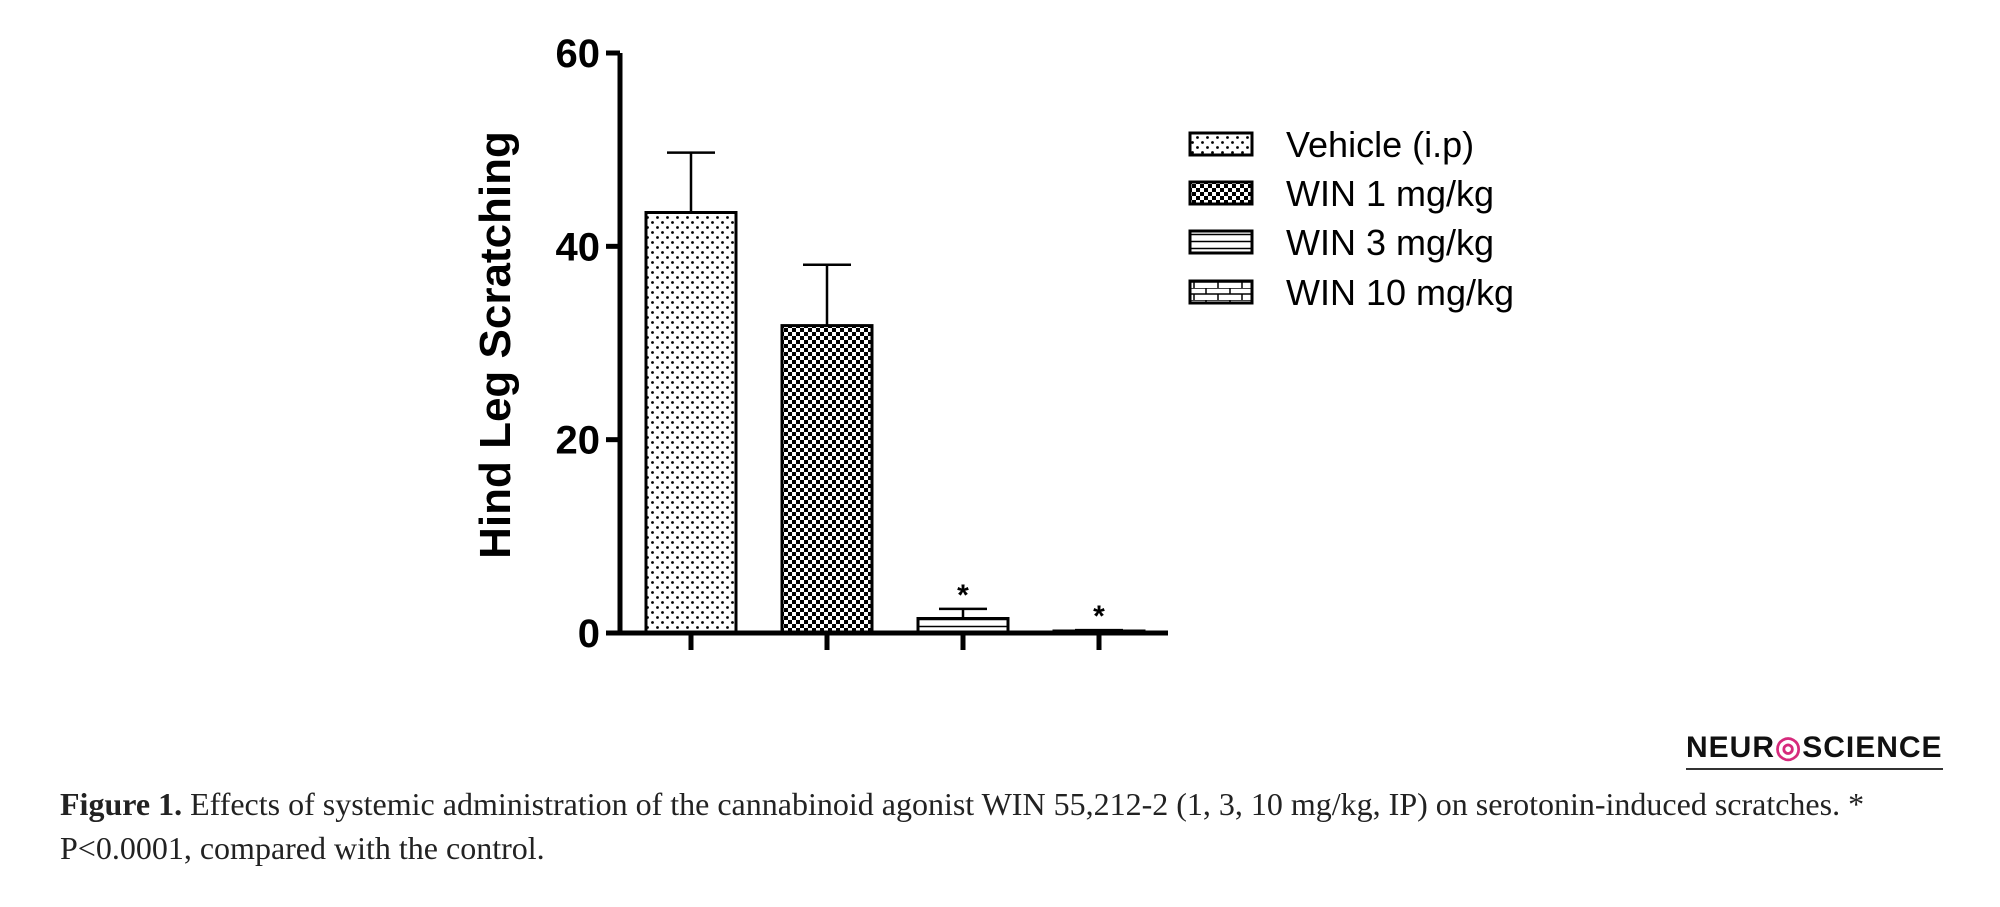 Image resolution: width=2000 pixels, height=907 pixels. What do you see at coordinates (495, 345) in the screenshot?
I see `y-axis-label: Hind Leg Scratching` at bounding box center [495, 345].